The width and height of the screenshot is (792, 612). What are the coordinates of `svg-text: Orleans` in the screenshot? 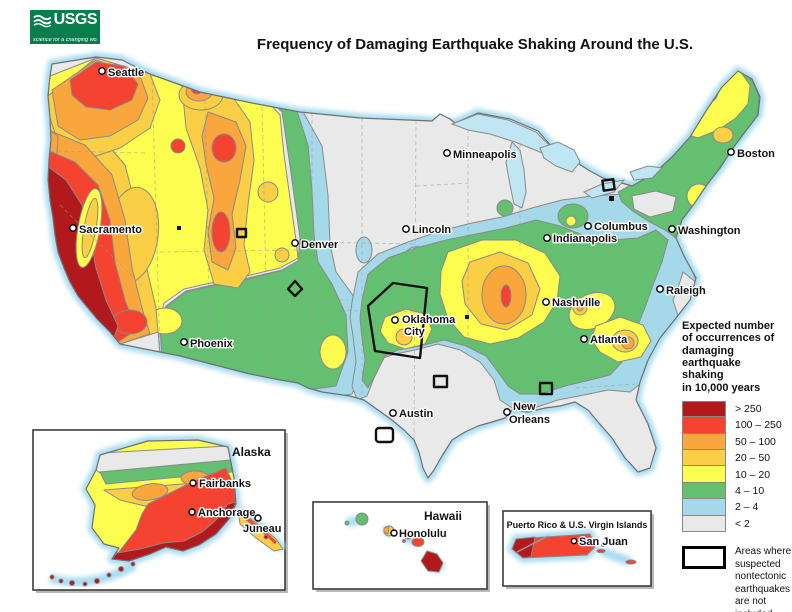 It's located at (529, 420).